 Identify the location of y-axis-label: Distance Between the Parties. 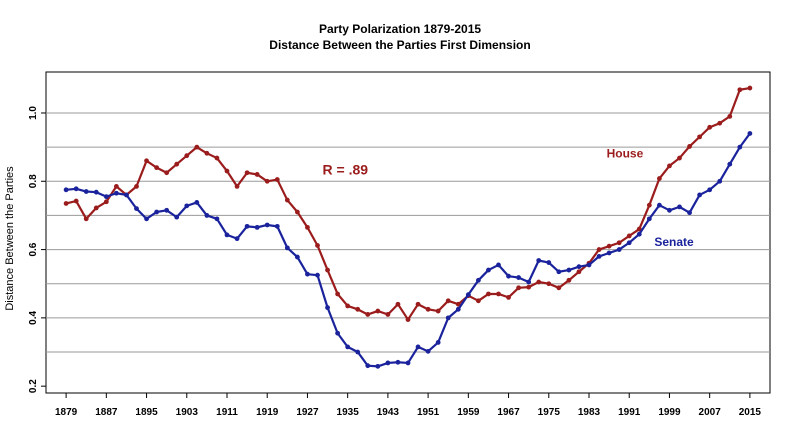
(10, 238).